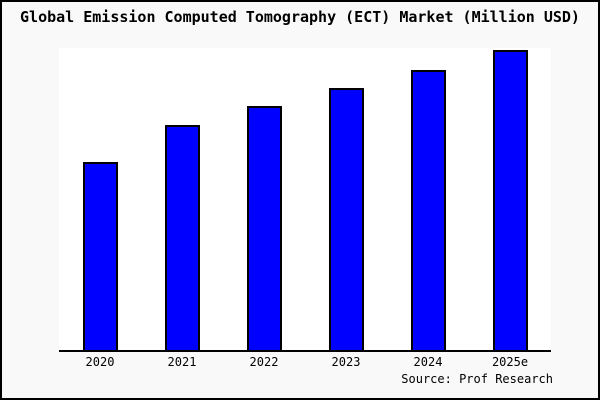  I want to click on x-tick-label-2021: 2021, so click(182, 362).